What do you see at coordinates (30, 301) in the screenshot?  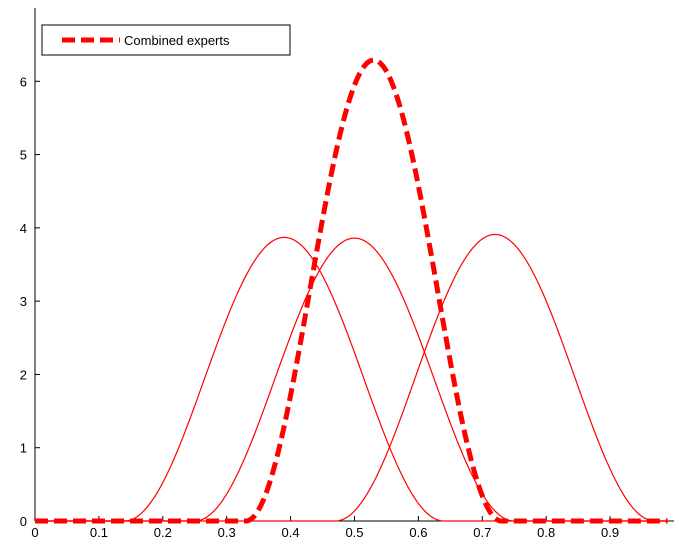 I see `y-axis-ticks: 0 1 2 3 4 5 6` at bounding box center [30, 301].